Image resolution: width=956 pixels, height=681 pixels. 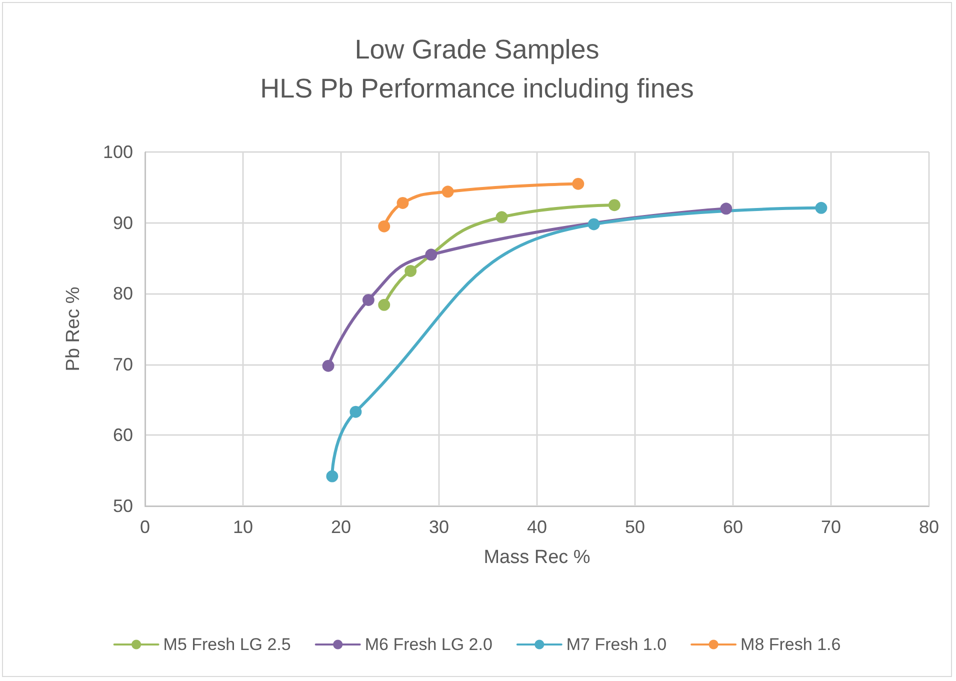 What do you see at coordinates (227, 644) in the screenshot?
I see `legend-label: M5 Fresh LG 2.5` at bounding box center [227, 644].